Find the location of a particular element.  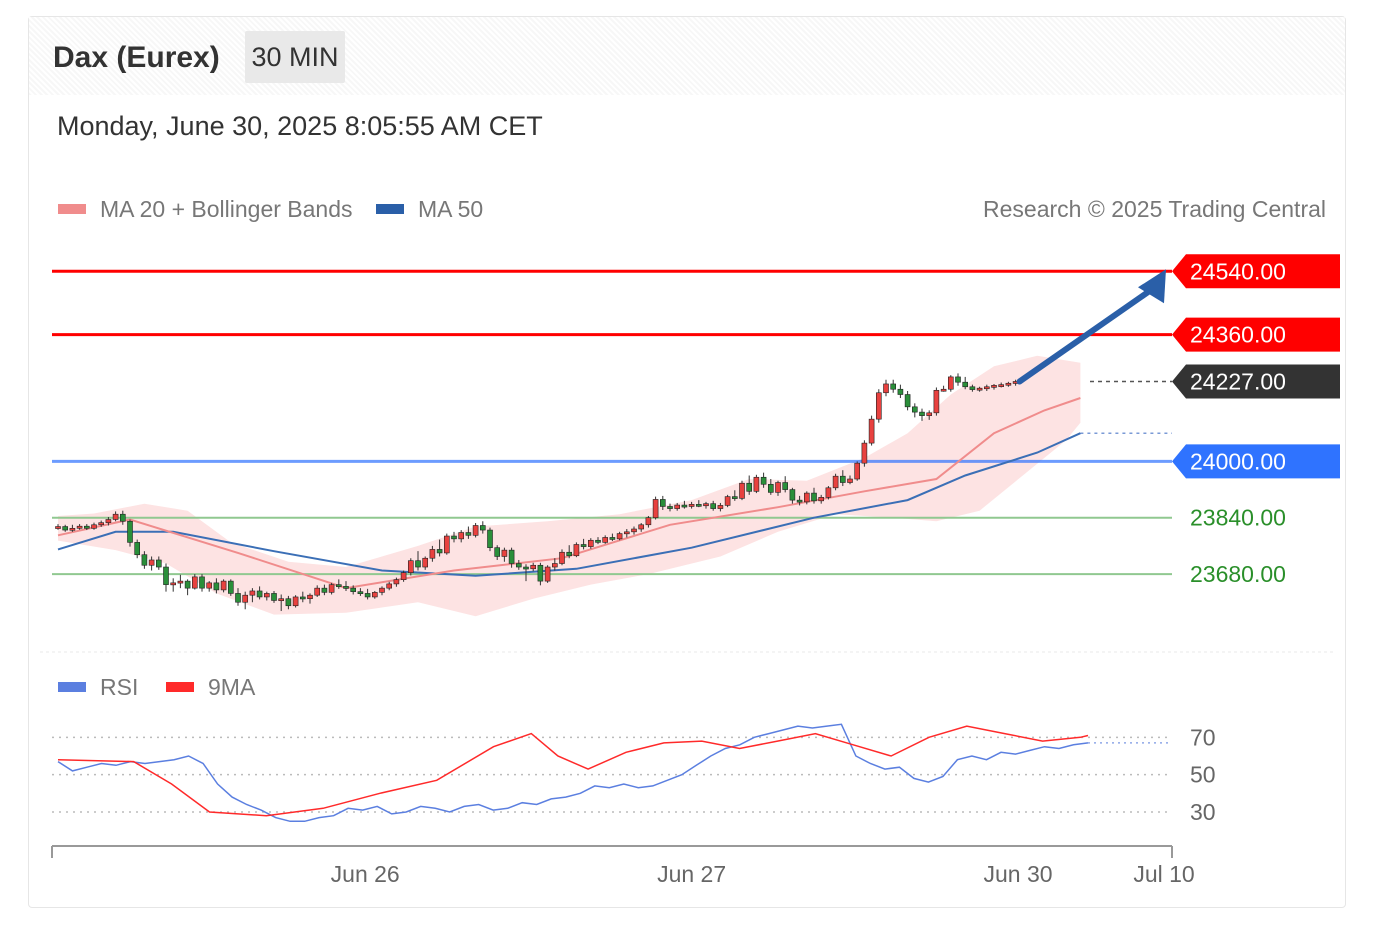

rsi-ma-legend-label: 9MA is located at coordinates (232, 687).